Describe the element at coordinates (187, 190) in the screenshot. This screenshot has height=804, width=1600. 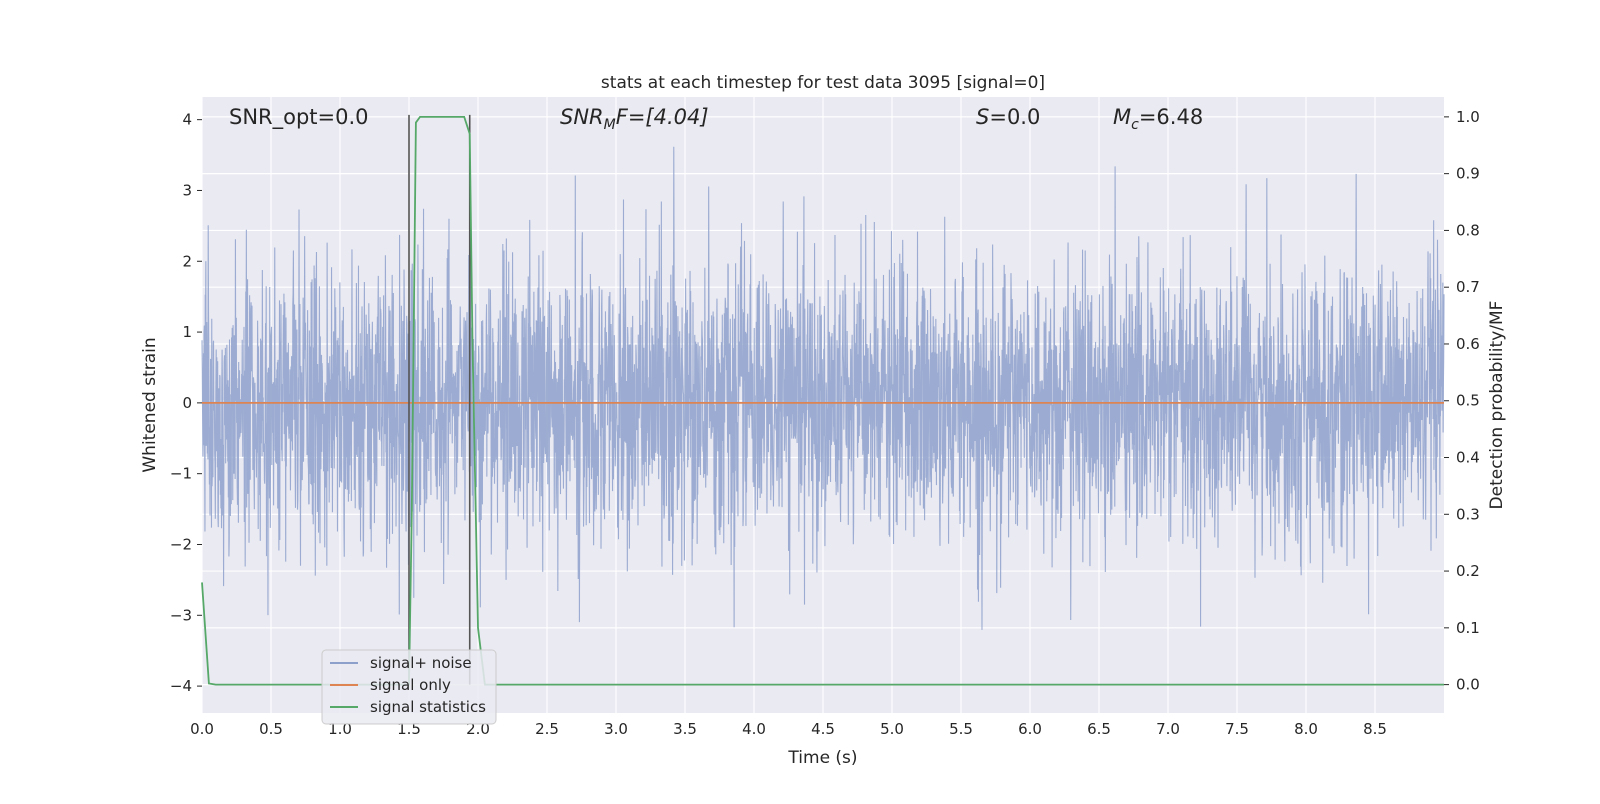
I see `y-tick-label: 3` at that location.